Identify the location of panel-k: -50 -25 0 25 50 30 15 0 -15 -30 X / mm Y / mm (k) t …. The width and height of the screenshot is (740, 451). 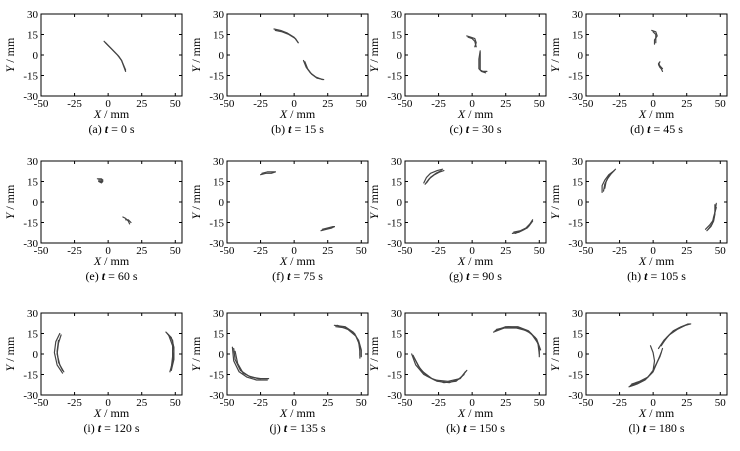
(457, 371).